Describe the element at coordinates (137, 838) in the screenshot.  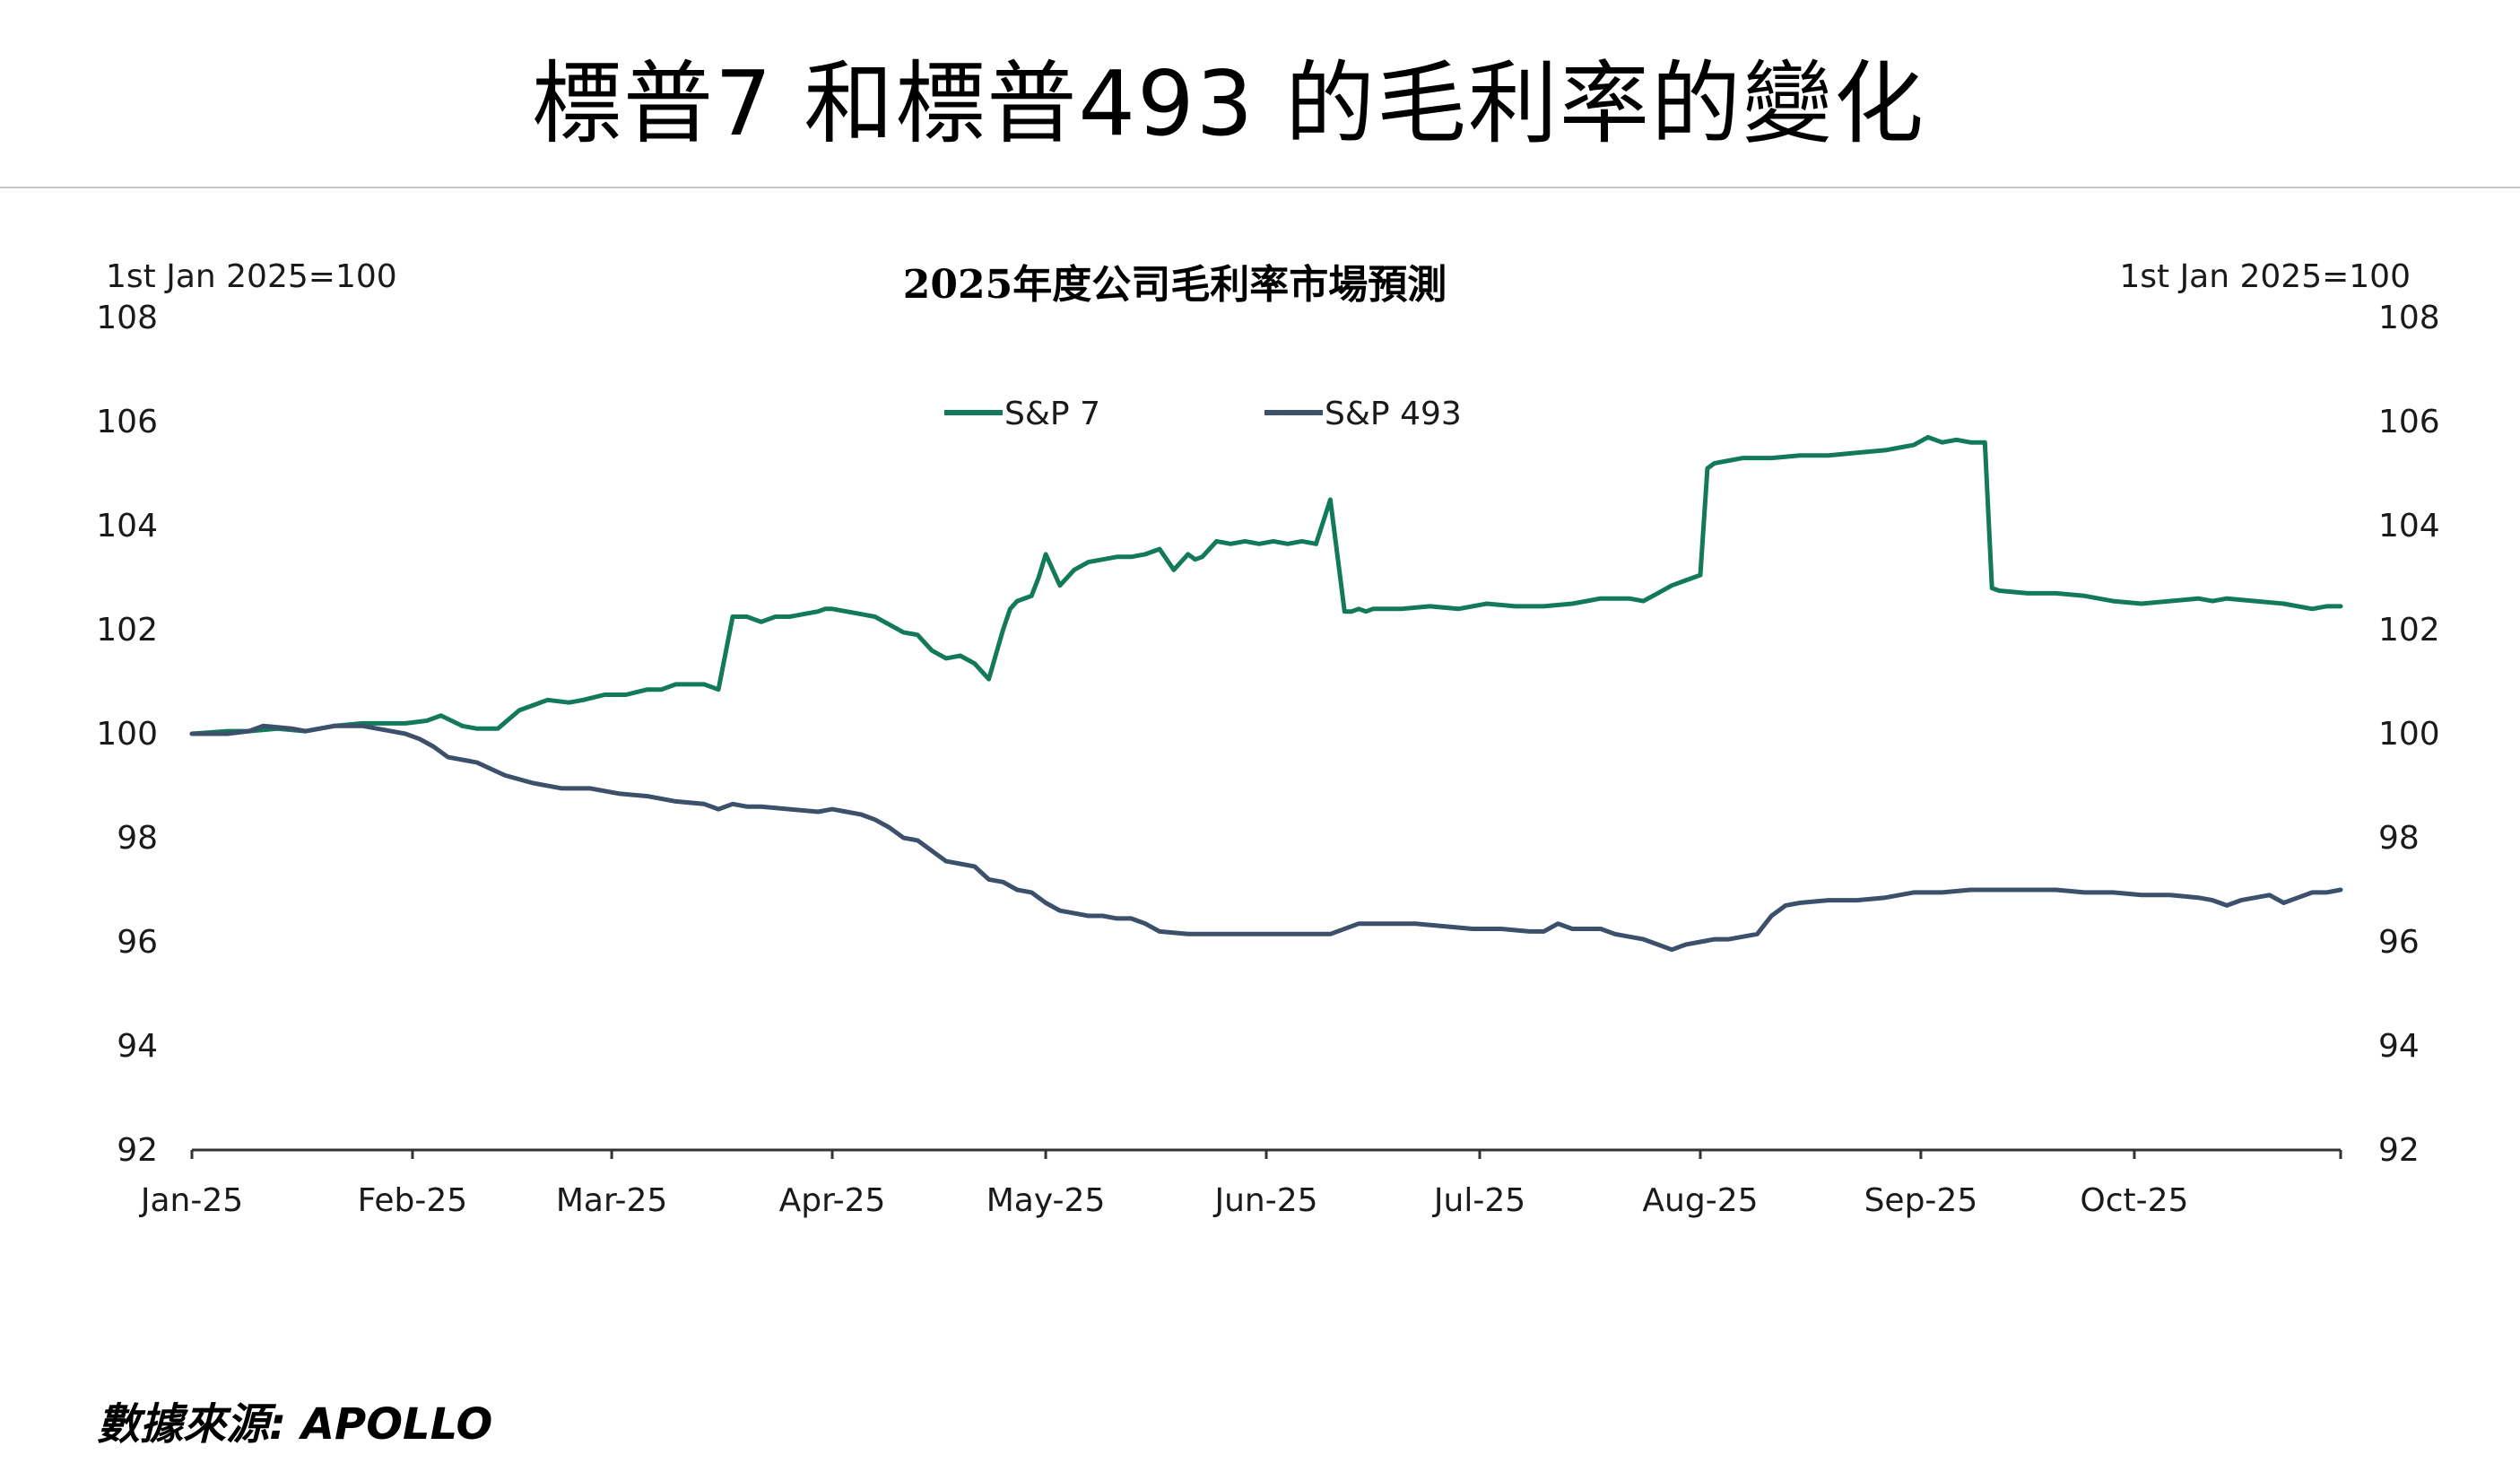
I see `y-tick-label-left: 98` at that location.